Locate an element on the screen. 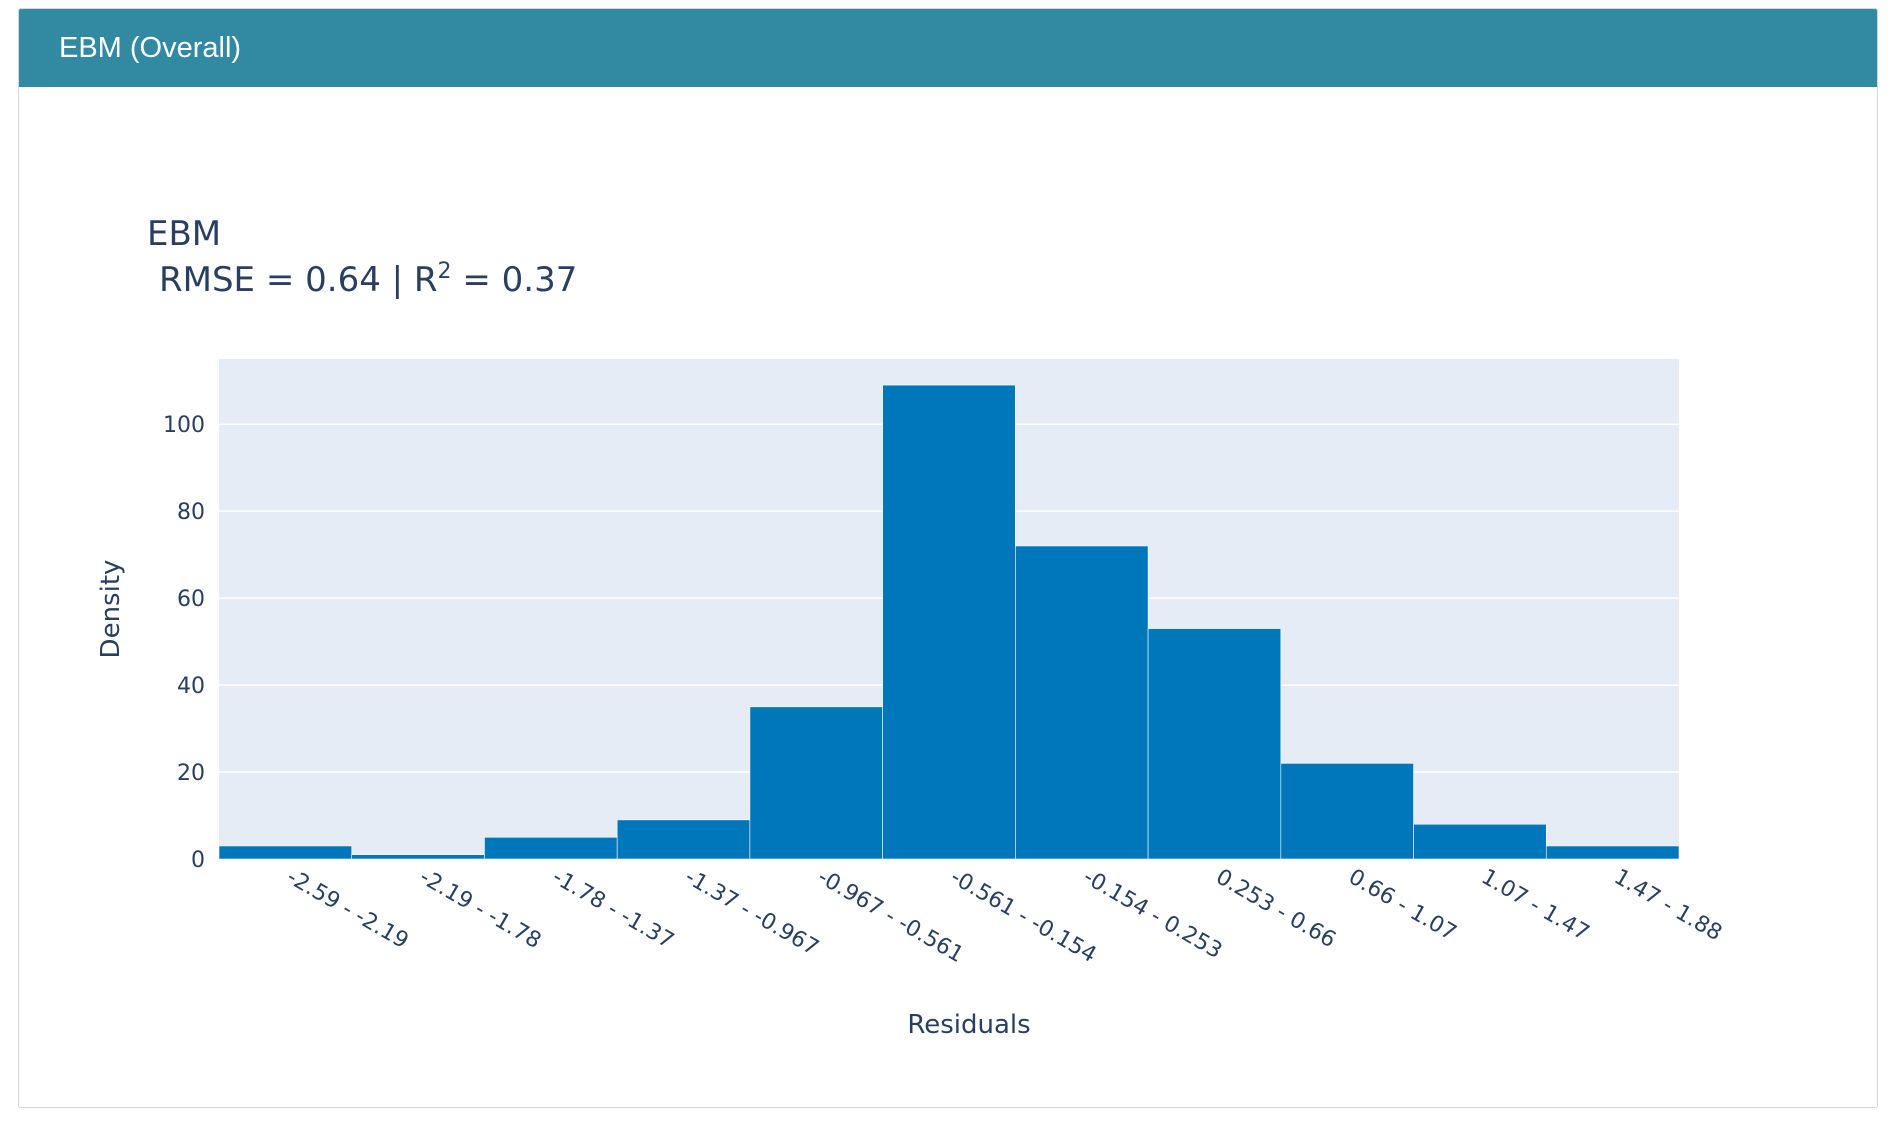 The image size is (1890, 1124). y-tick-label: 20 is located at coordinates (191, 773).